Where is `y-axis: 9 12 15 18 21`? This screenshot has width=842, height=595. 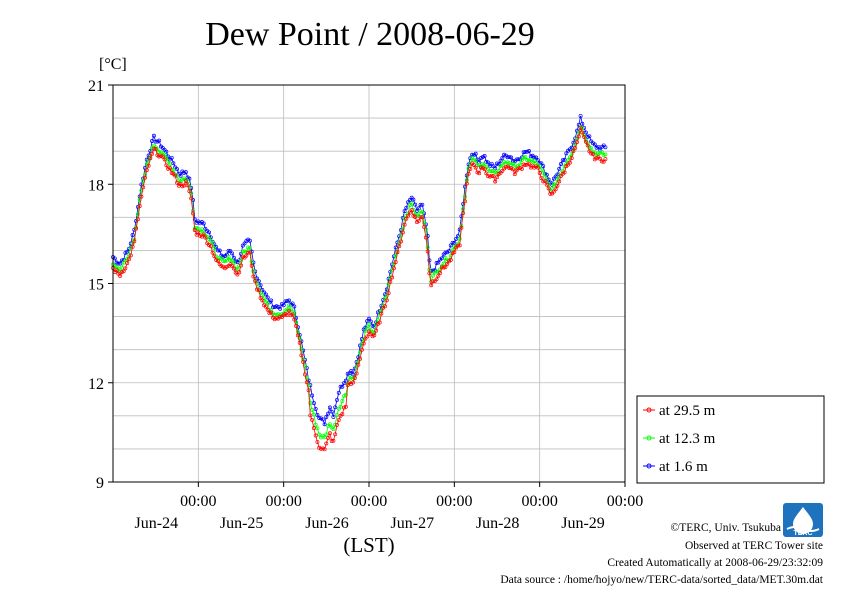 y-axis: 9 12 15 18 21 is located at coordinates (100, 285).